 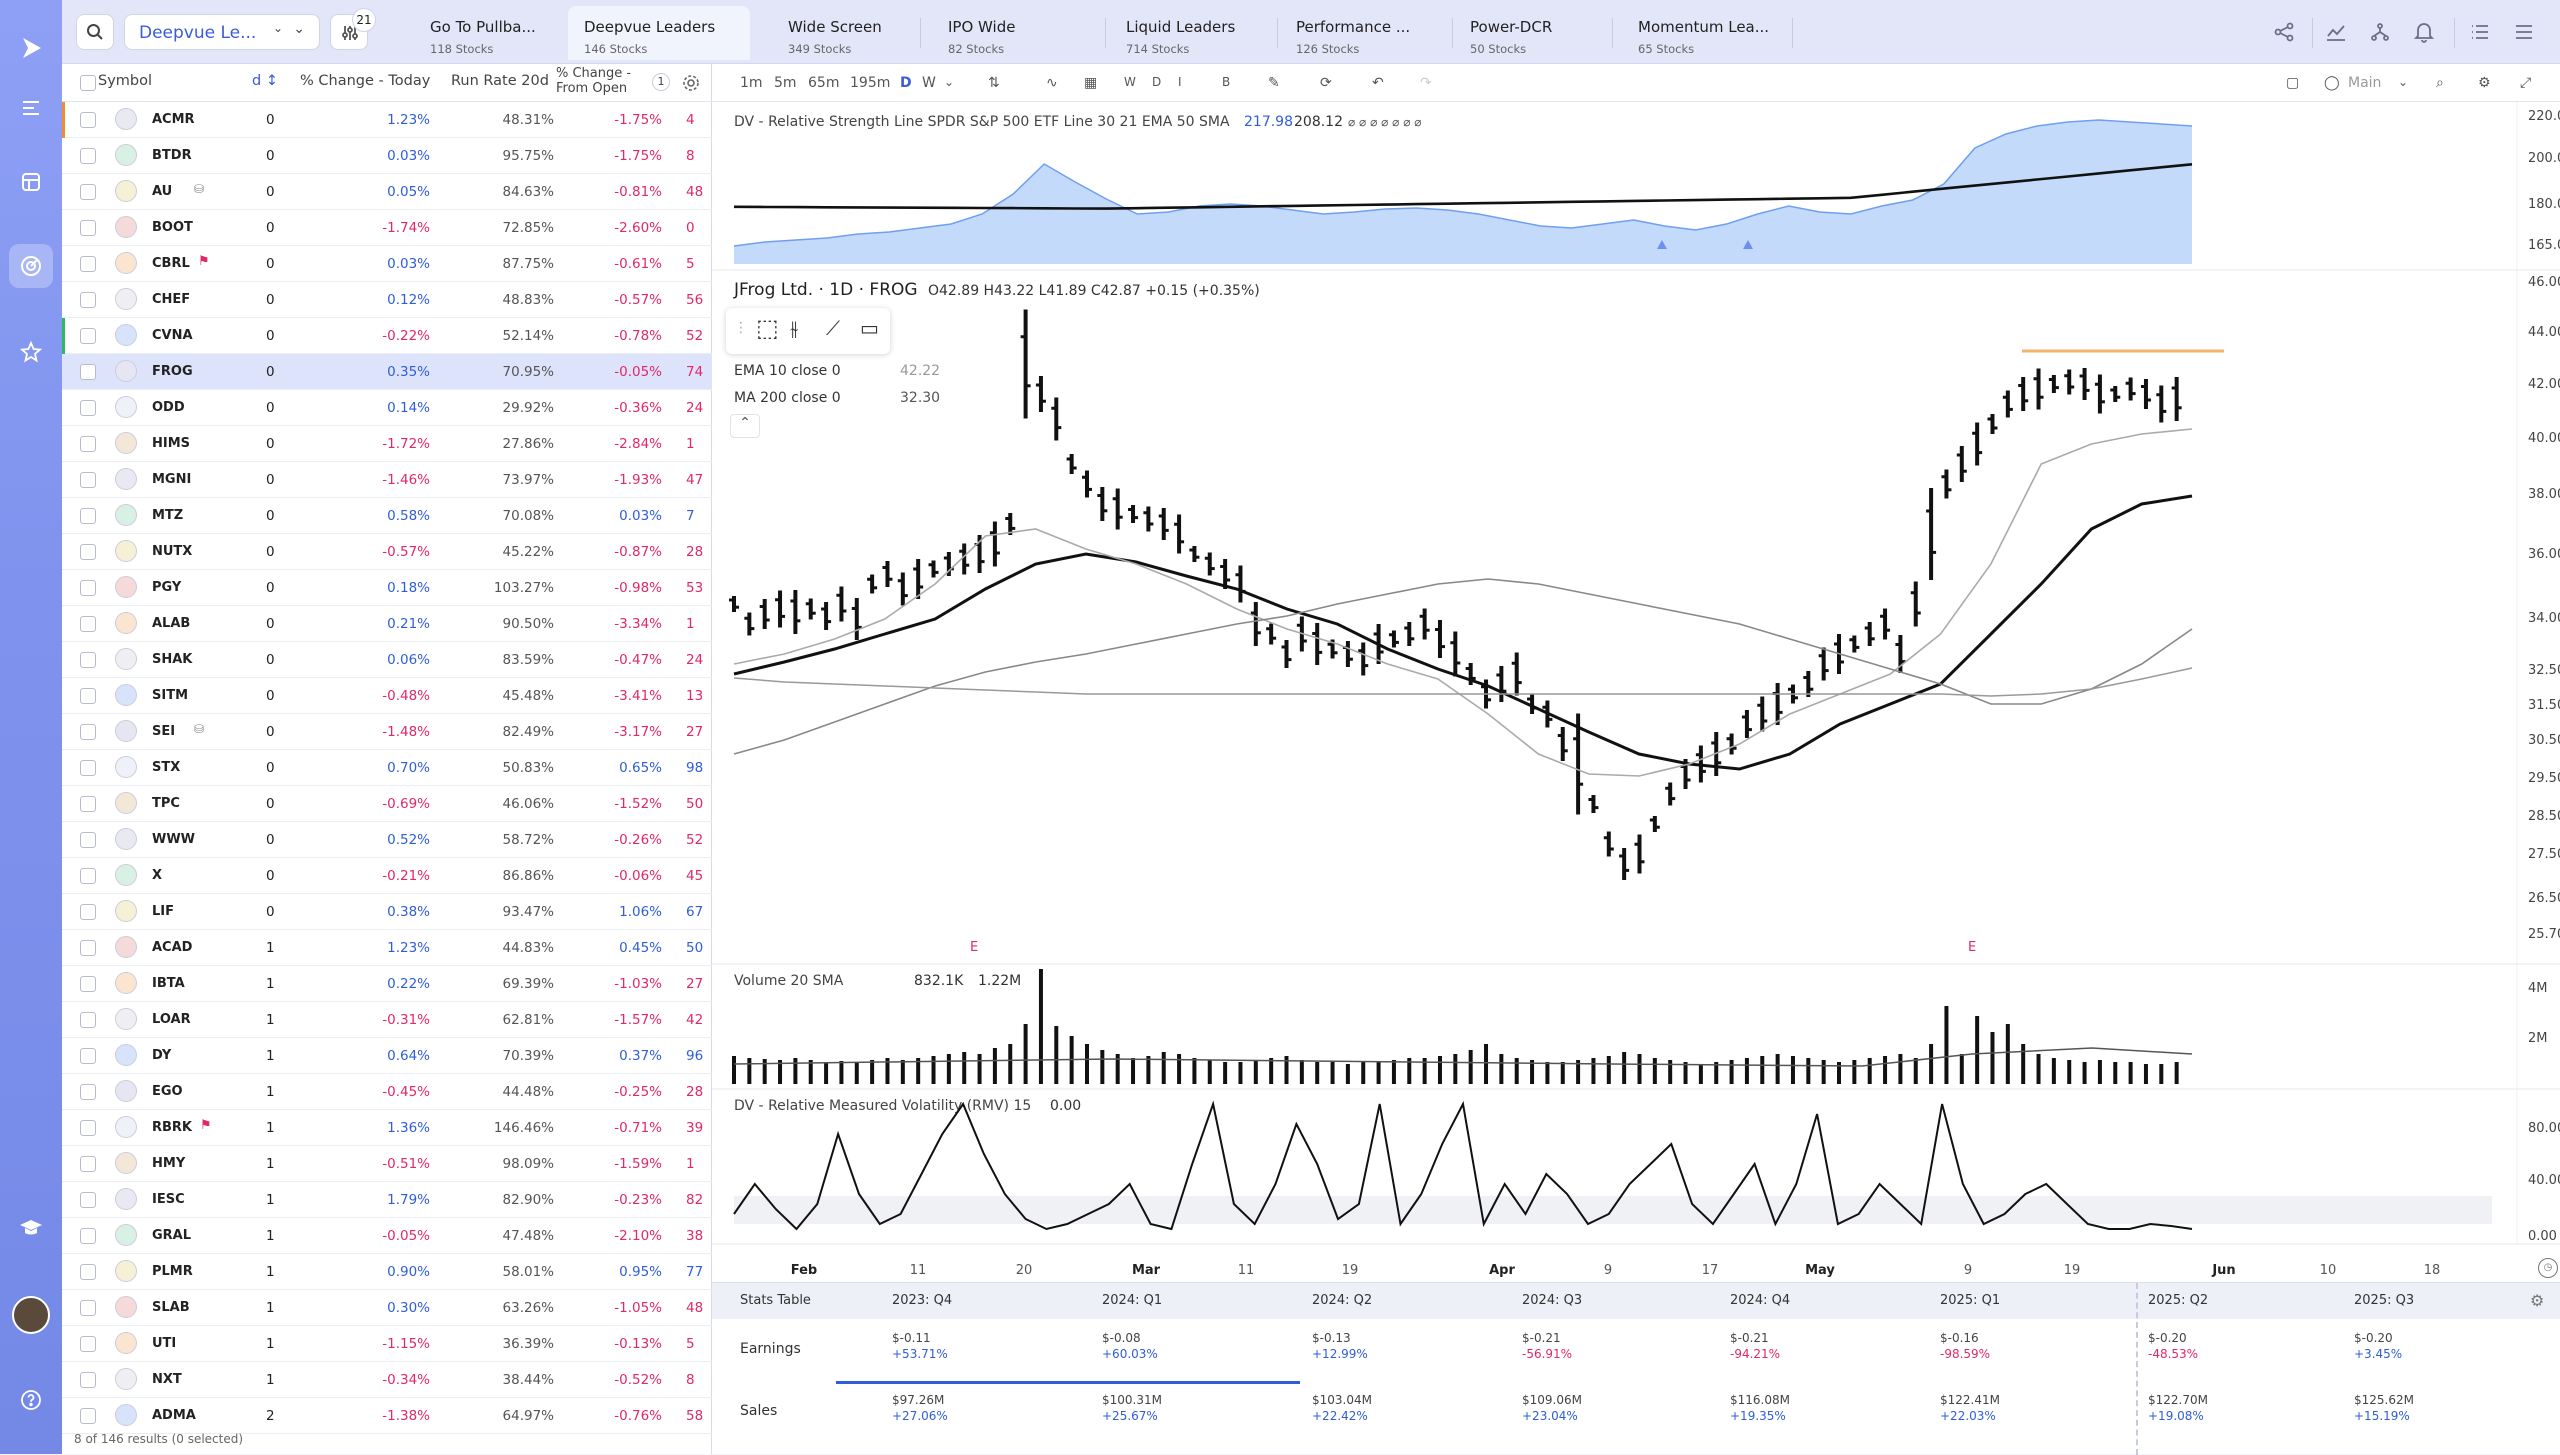 I want to click on table-row: CVNA 0 -0.22% 52.14% -0.78% 52, so click(x=387, y=336).